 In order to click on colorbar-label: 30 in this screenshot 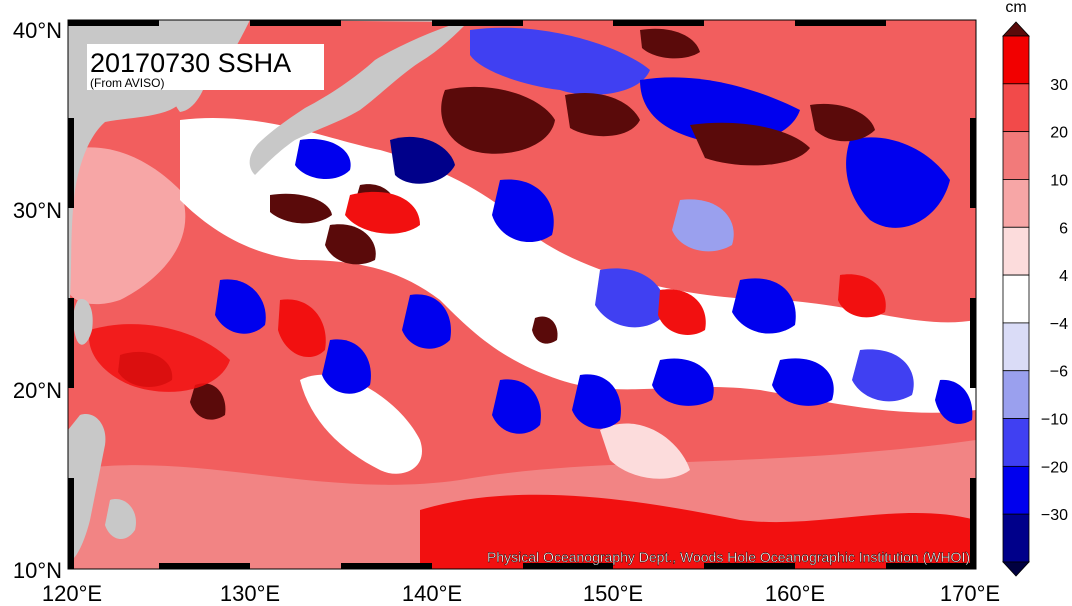, I will do `click(1059, 85)`.